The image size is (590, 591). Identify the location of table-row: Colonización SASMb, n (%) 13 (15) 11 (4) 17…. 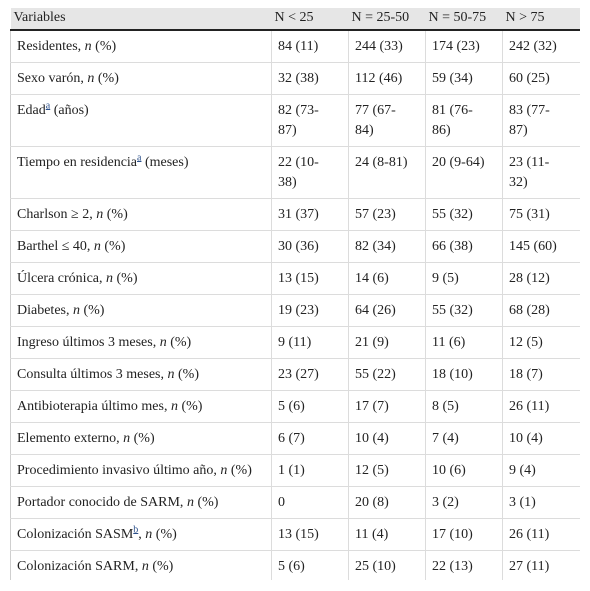
(295, 534).